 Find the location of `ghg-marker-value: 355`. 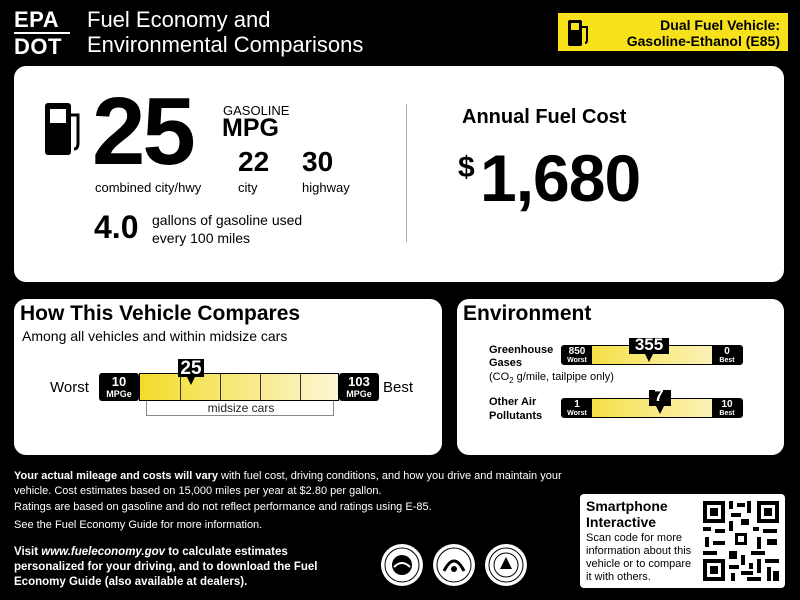

ghg-marker-value: 355 is located at coordinates (649, 344).